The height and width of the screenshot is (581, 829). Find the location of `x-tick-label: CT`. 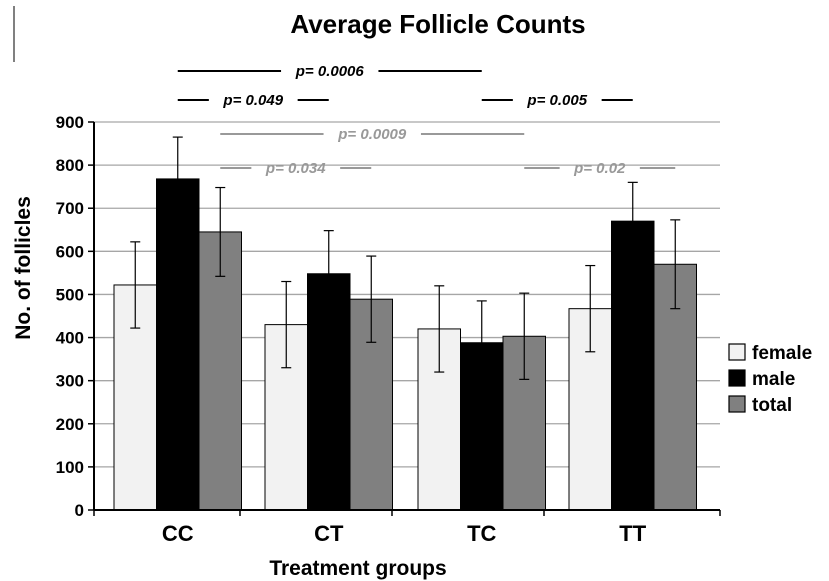

x-tick-label: CT is located at coordinates (329, 533).